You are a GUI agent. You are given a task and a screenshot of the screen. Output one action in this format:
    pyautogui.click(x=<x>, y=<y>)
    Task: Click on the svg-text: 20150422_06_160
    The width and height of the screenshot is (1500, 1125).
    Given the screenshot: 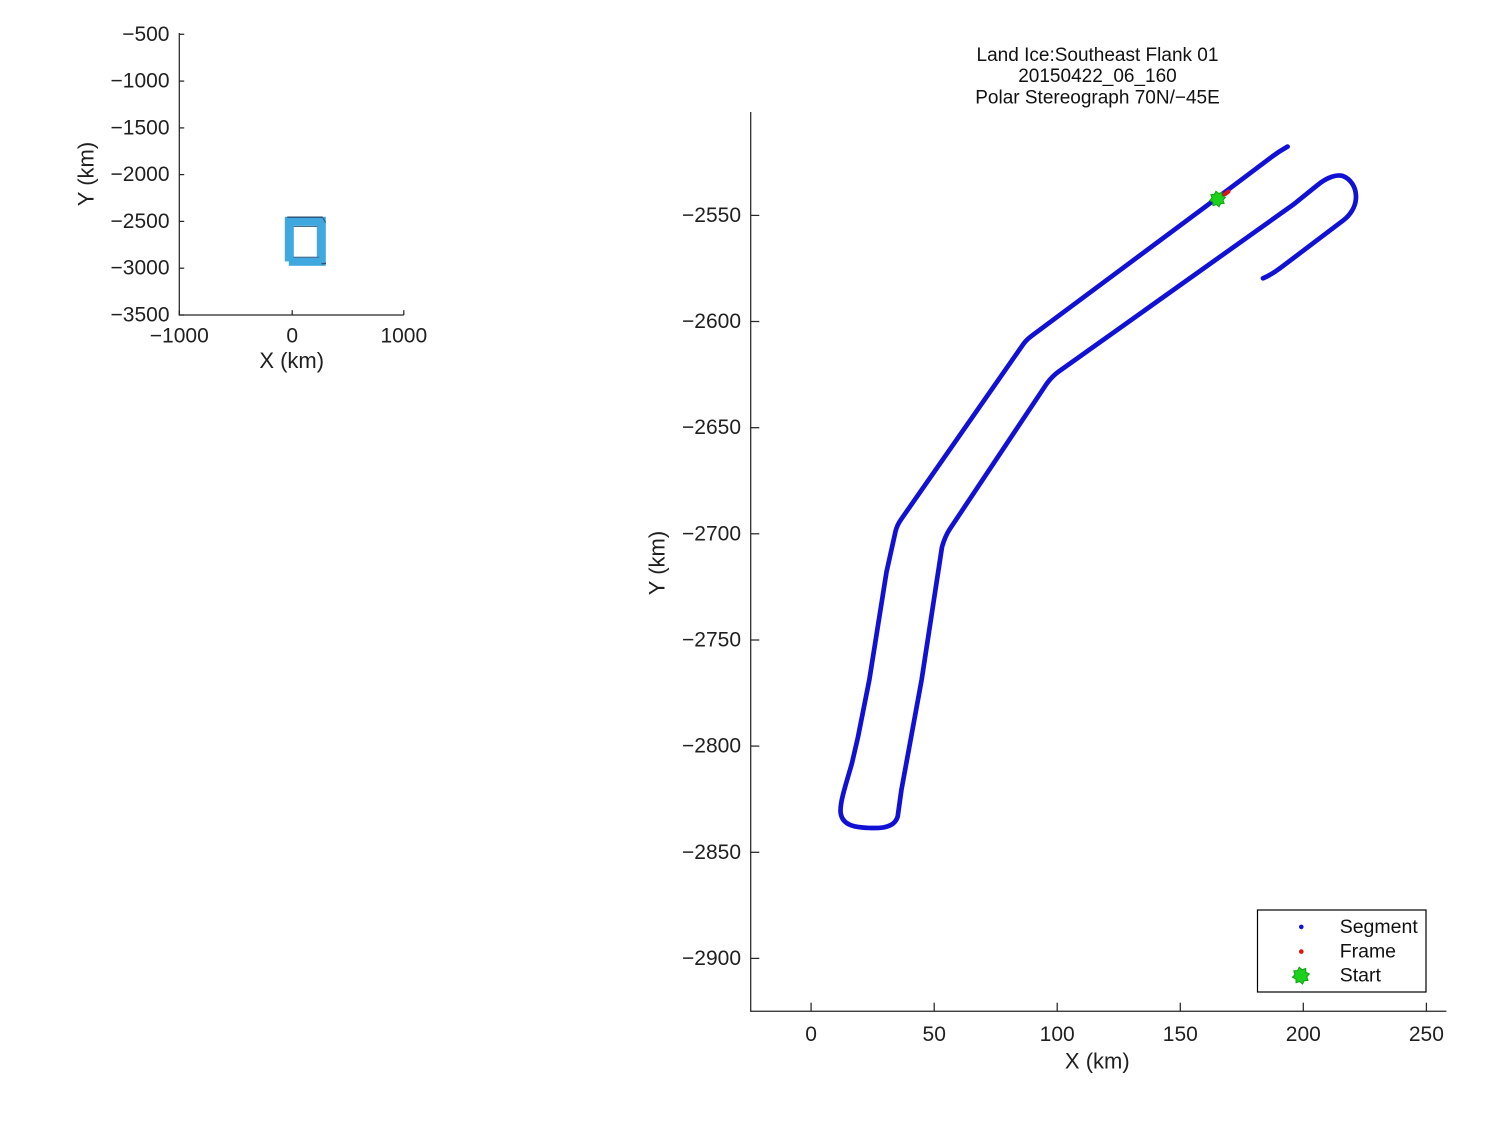 What is the action you would take?
    pyautogui.click(x=1097, y=76)
    